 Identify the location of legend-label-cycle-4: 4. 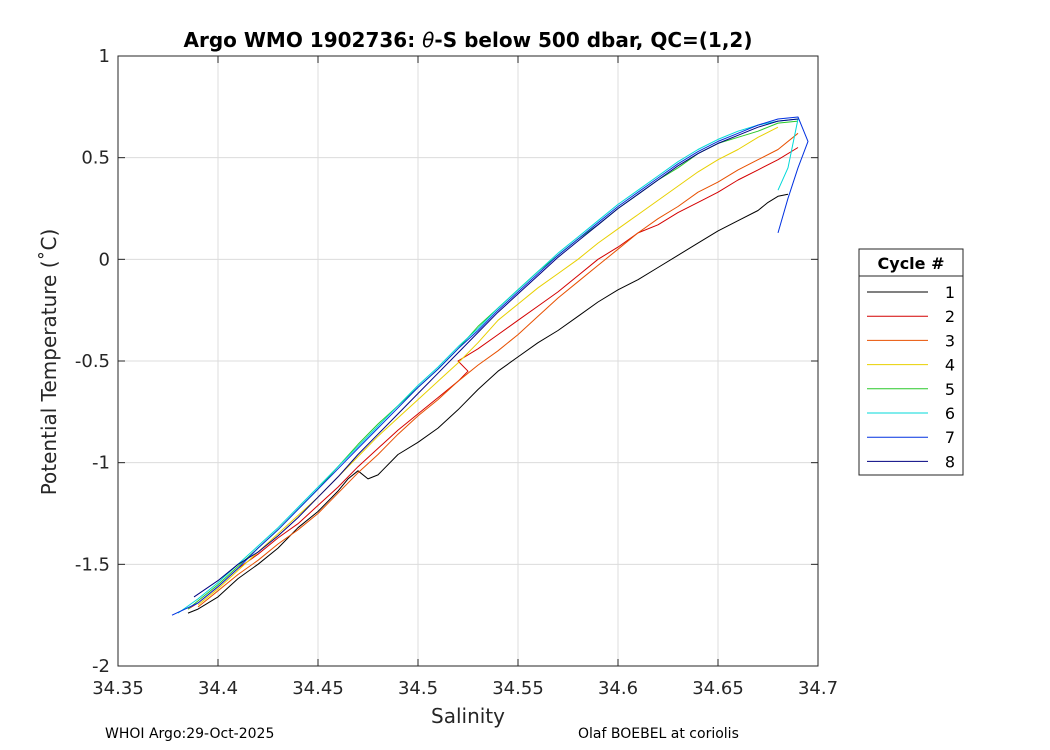
(950, 365).